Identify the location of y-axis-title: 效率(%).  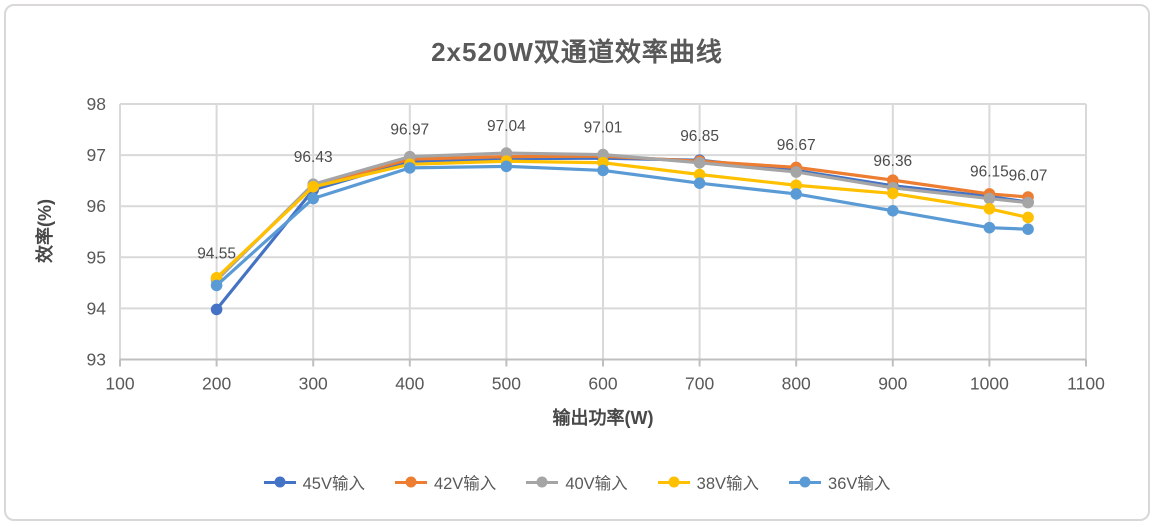
(45, 231).